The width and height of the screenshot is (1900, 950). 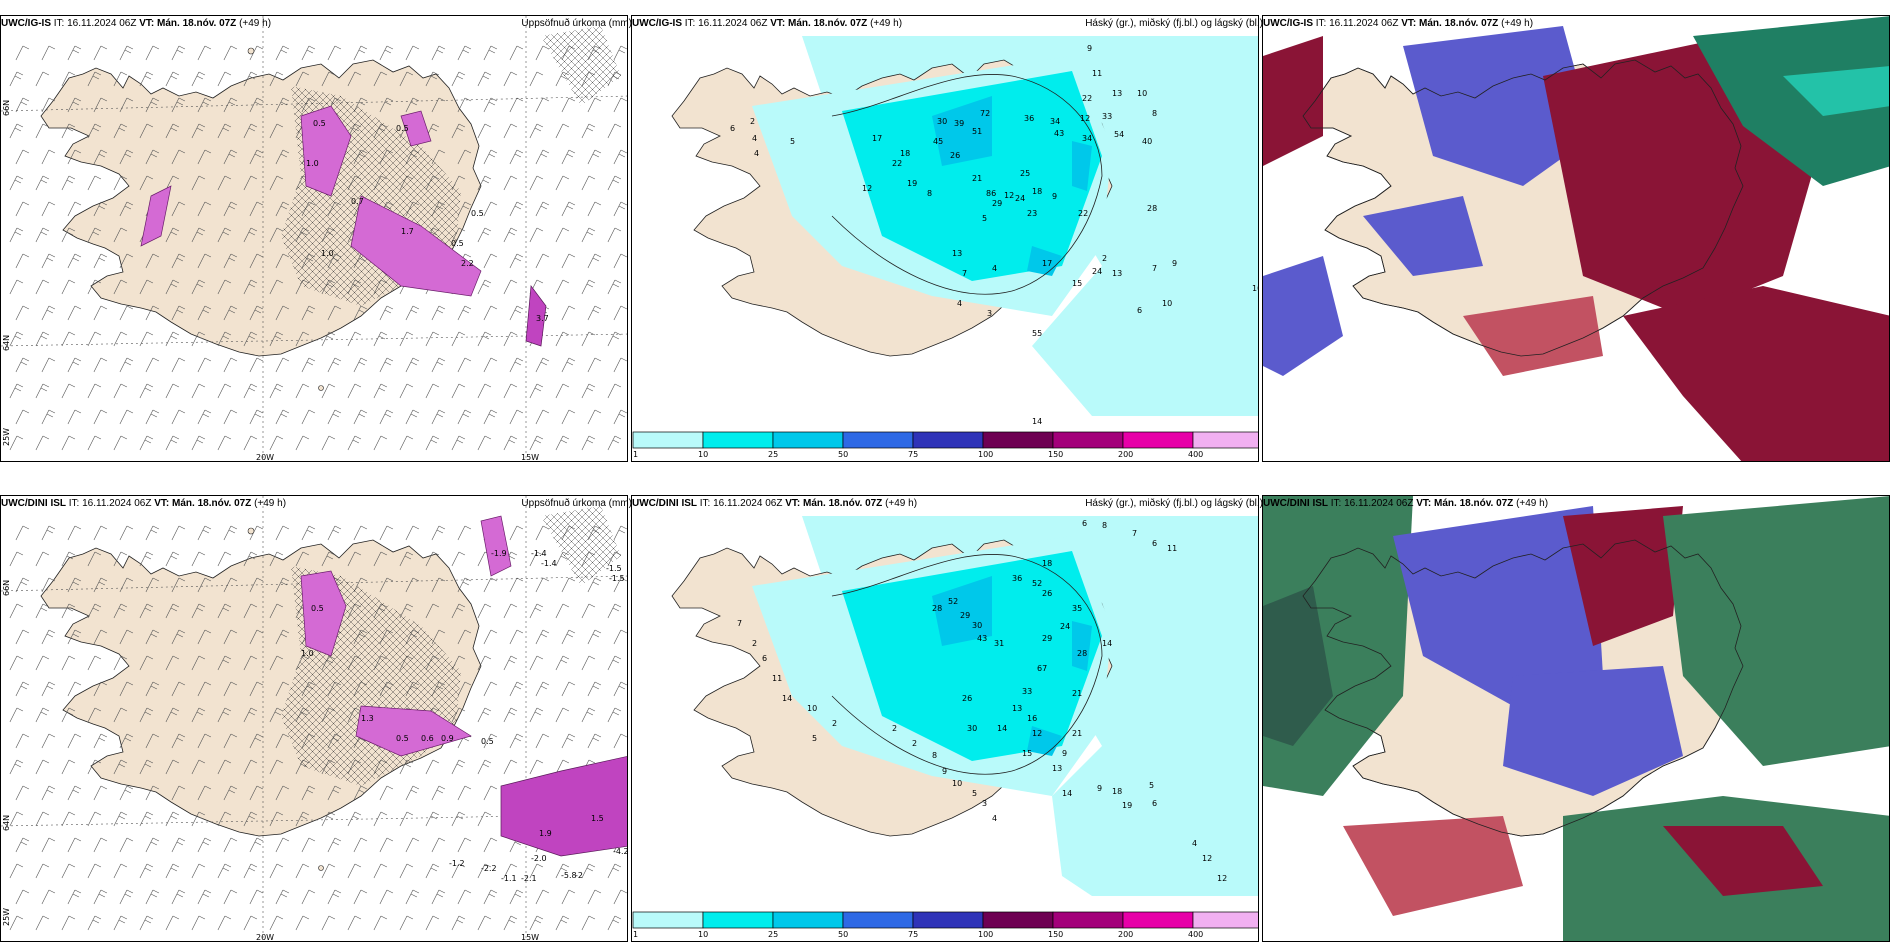 What do you see at coordinates (509, 878) in the screenshot?
I see `temp-value: -1.1` at bounding box center [509, 878].